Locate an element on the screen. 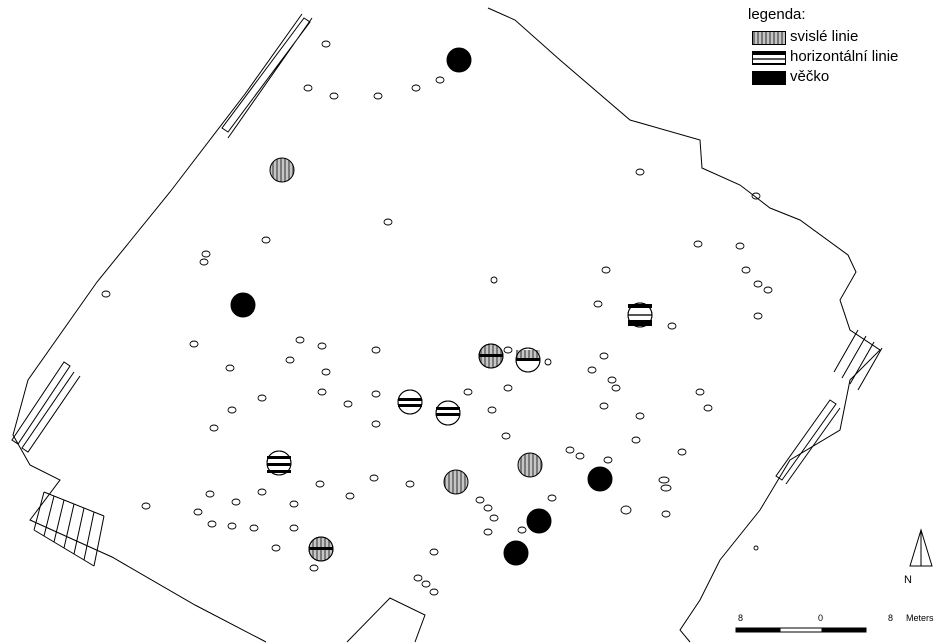 The width and height of the screenshot is (952, 643). legend-label-cap: věčko is located at coordinates (810, 76).